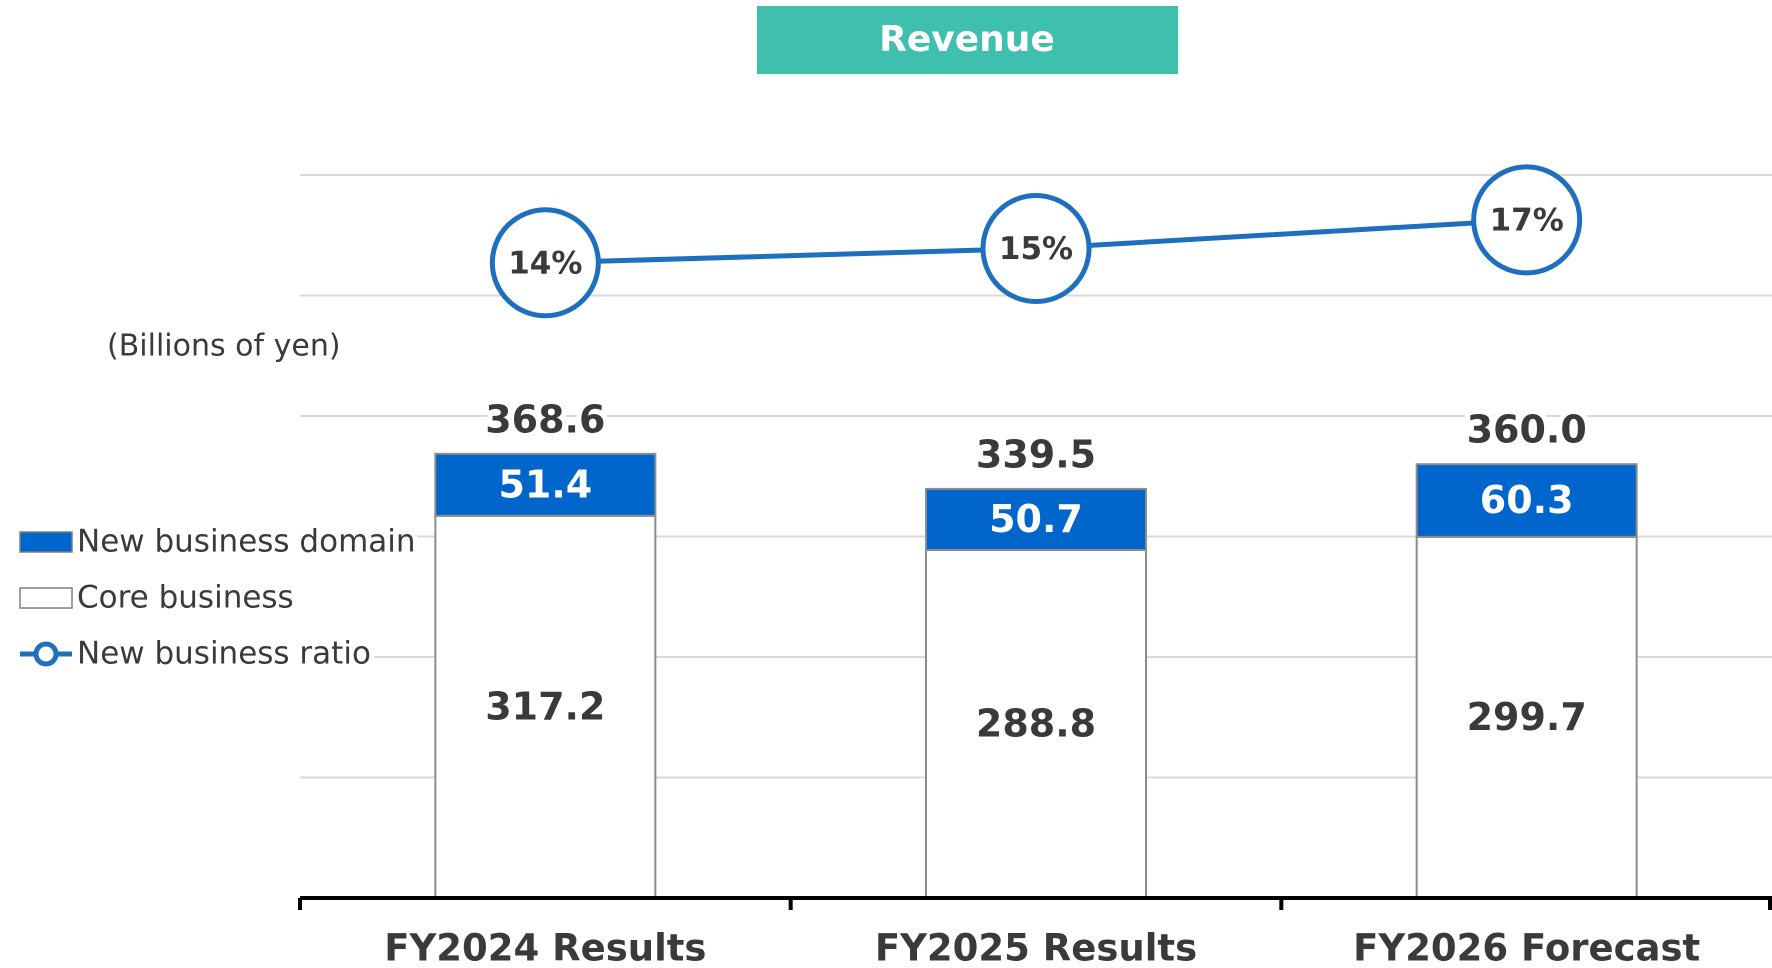 This screenshot has height=968, width=1772. Describe the element at coordinates (246, 542) in the screenshot. I see `legend-label: New business domain` at that location.